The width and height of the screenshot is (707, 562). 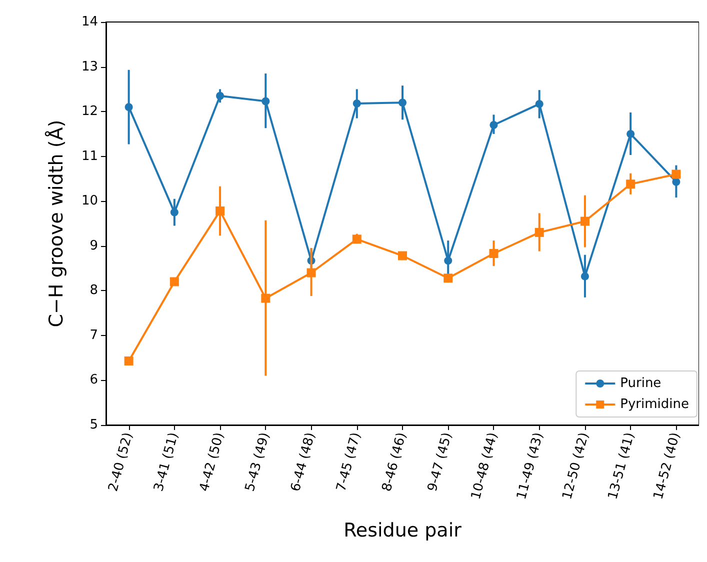 I want to click on y-tick-label: 12, so click(x=89, y=112).